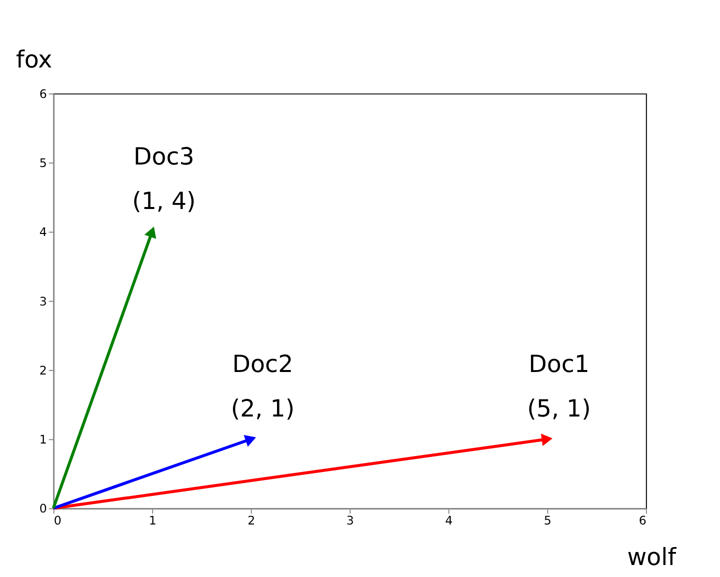  I want to click on annotation: Doc3, so click(164, 156).